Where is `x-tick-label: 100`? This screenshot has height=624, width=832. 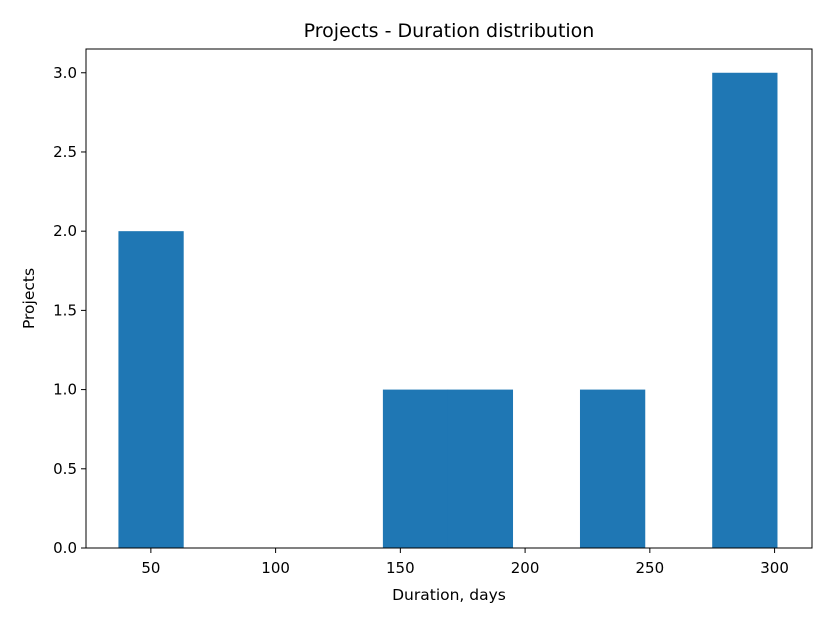 x-tick-label: 100 is located at coordinates (275, 568).